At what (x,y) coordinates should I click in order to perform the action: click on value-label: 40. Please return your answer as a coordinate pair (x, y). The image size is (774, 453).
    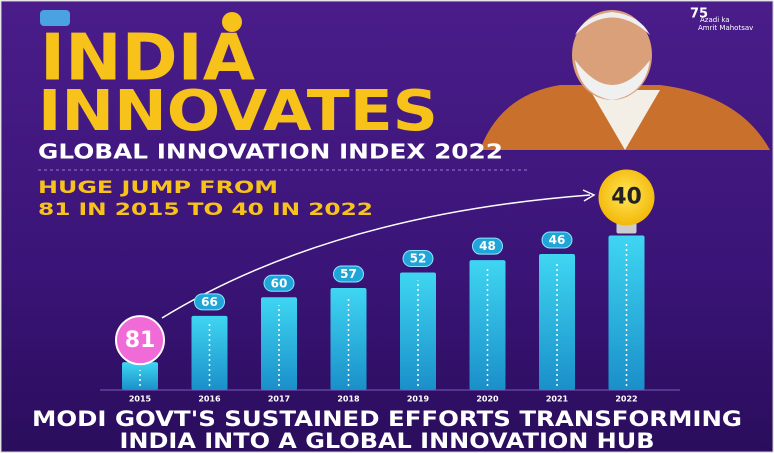
    Looking at the image, I should click on (626, 196).